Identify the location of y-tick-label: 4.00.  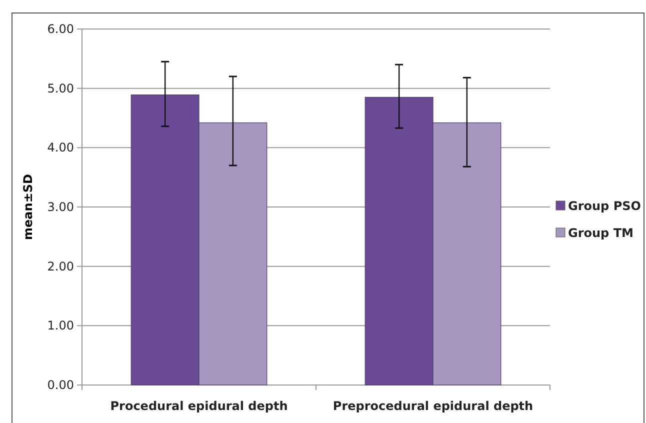
(60, 147).